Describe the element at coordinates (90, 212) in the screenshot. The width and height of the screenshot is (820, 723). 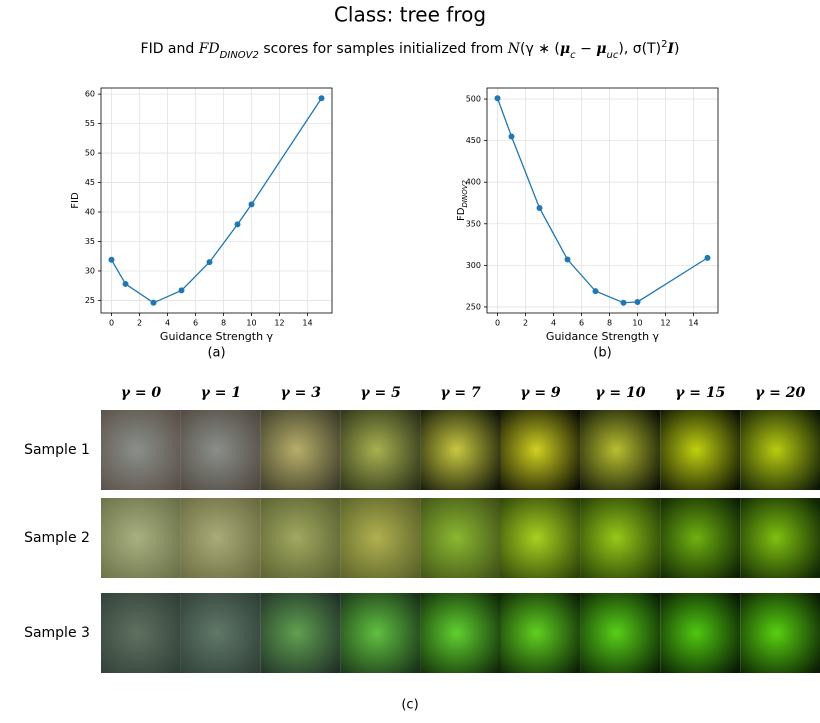
I see `y-tick-label: 40` at that location.